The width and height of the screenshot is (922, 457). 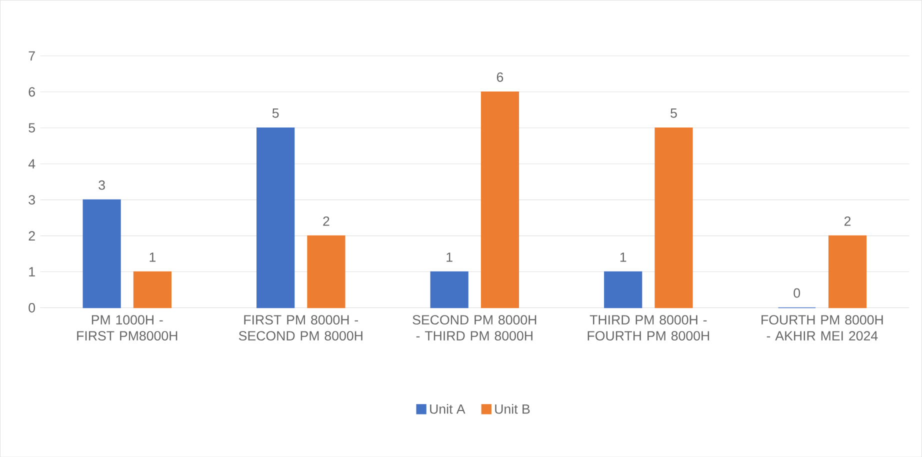 What do you see at coordinates (31, 55) in the screenshot?
I see `y-tick-label: 7` at bounding box center [31, 55].